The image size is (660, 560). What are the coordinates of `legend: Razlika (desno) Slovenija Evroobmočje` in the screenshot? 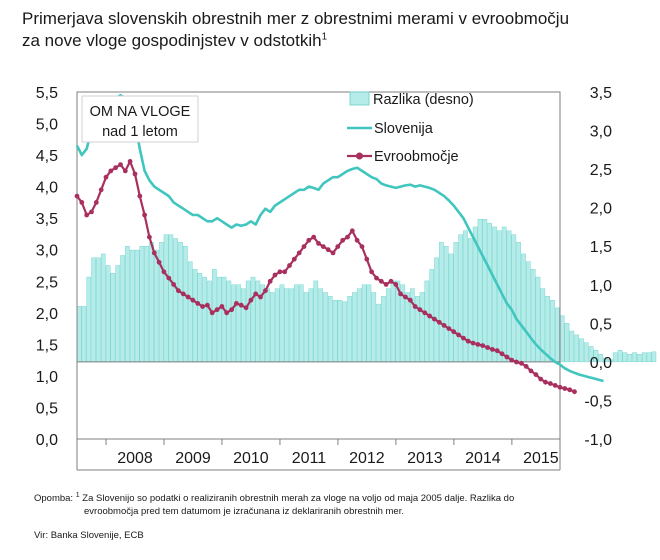 It's located at (410, 128).